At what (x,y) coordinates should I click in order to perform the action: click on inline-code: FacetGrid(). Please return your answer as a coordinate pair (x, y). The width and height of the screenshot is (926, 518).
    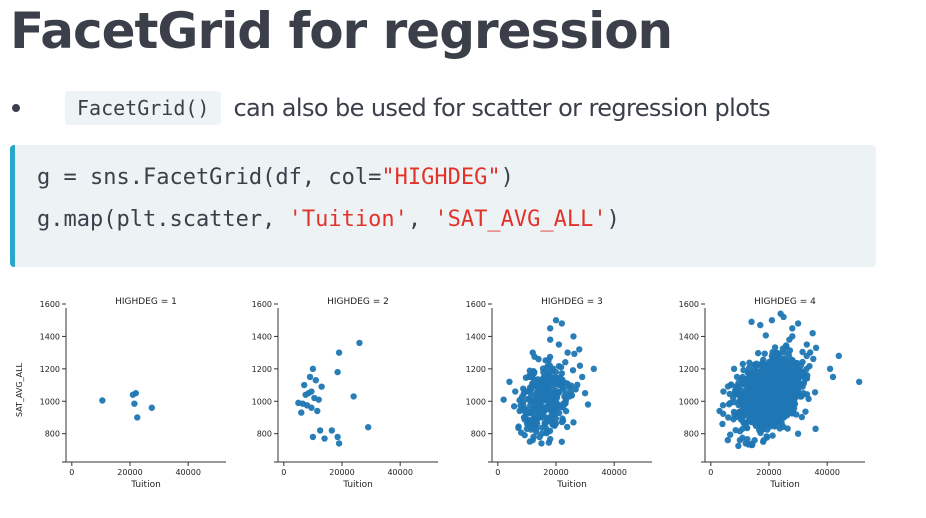
    Looking at the image, I should click on (143, 108).